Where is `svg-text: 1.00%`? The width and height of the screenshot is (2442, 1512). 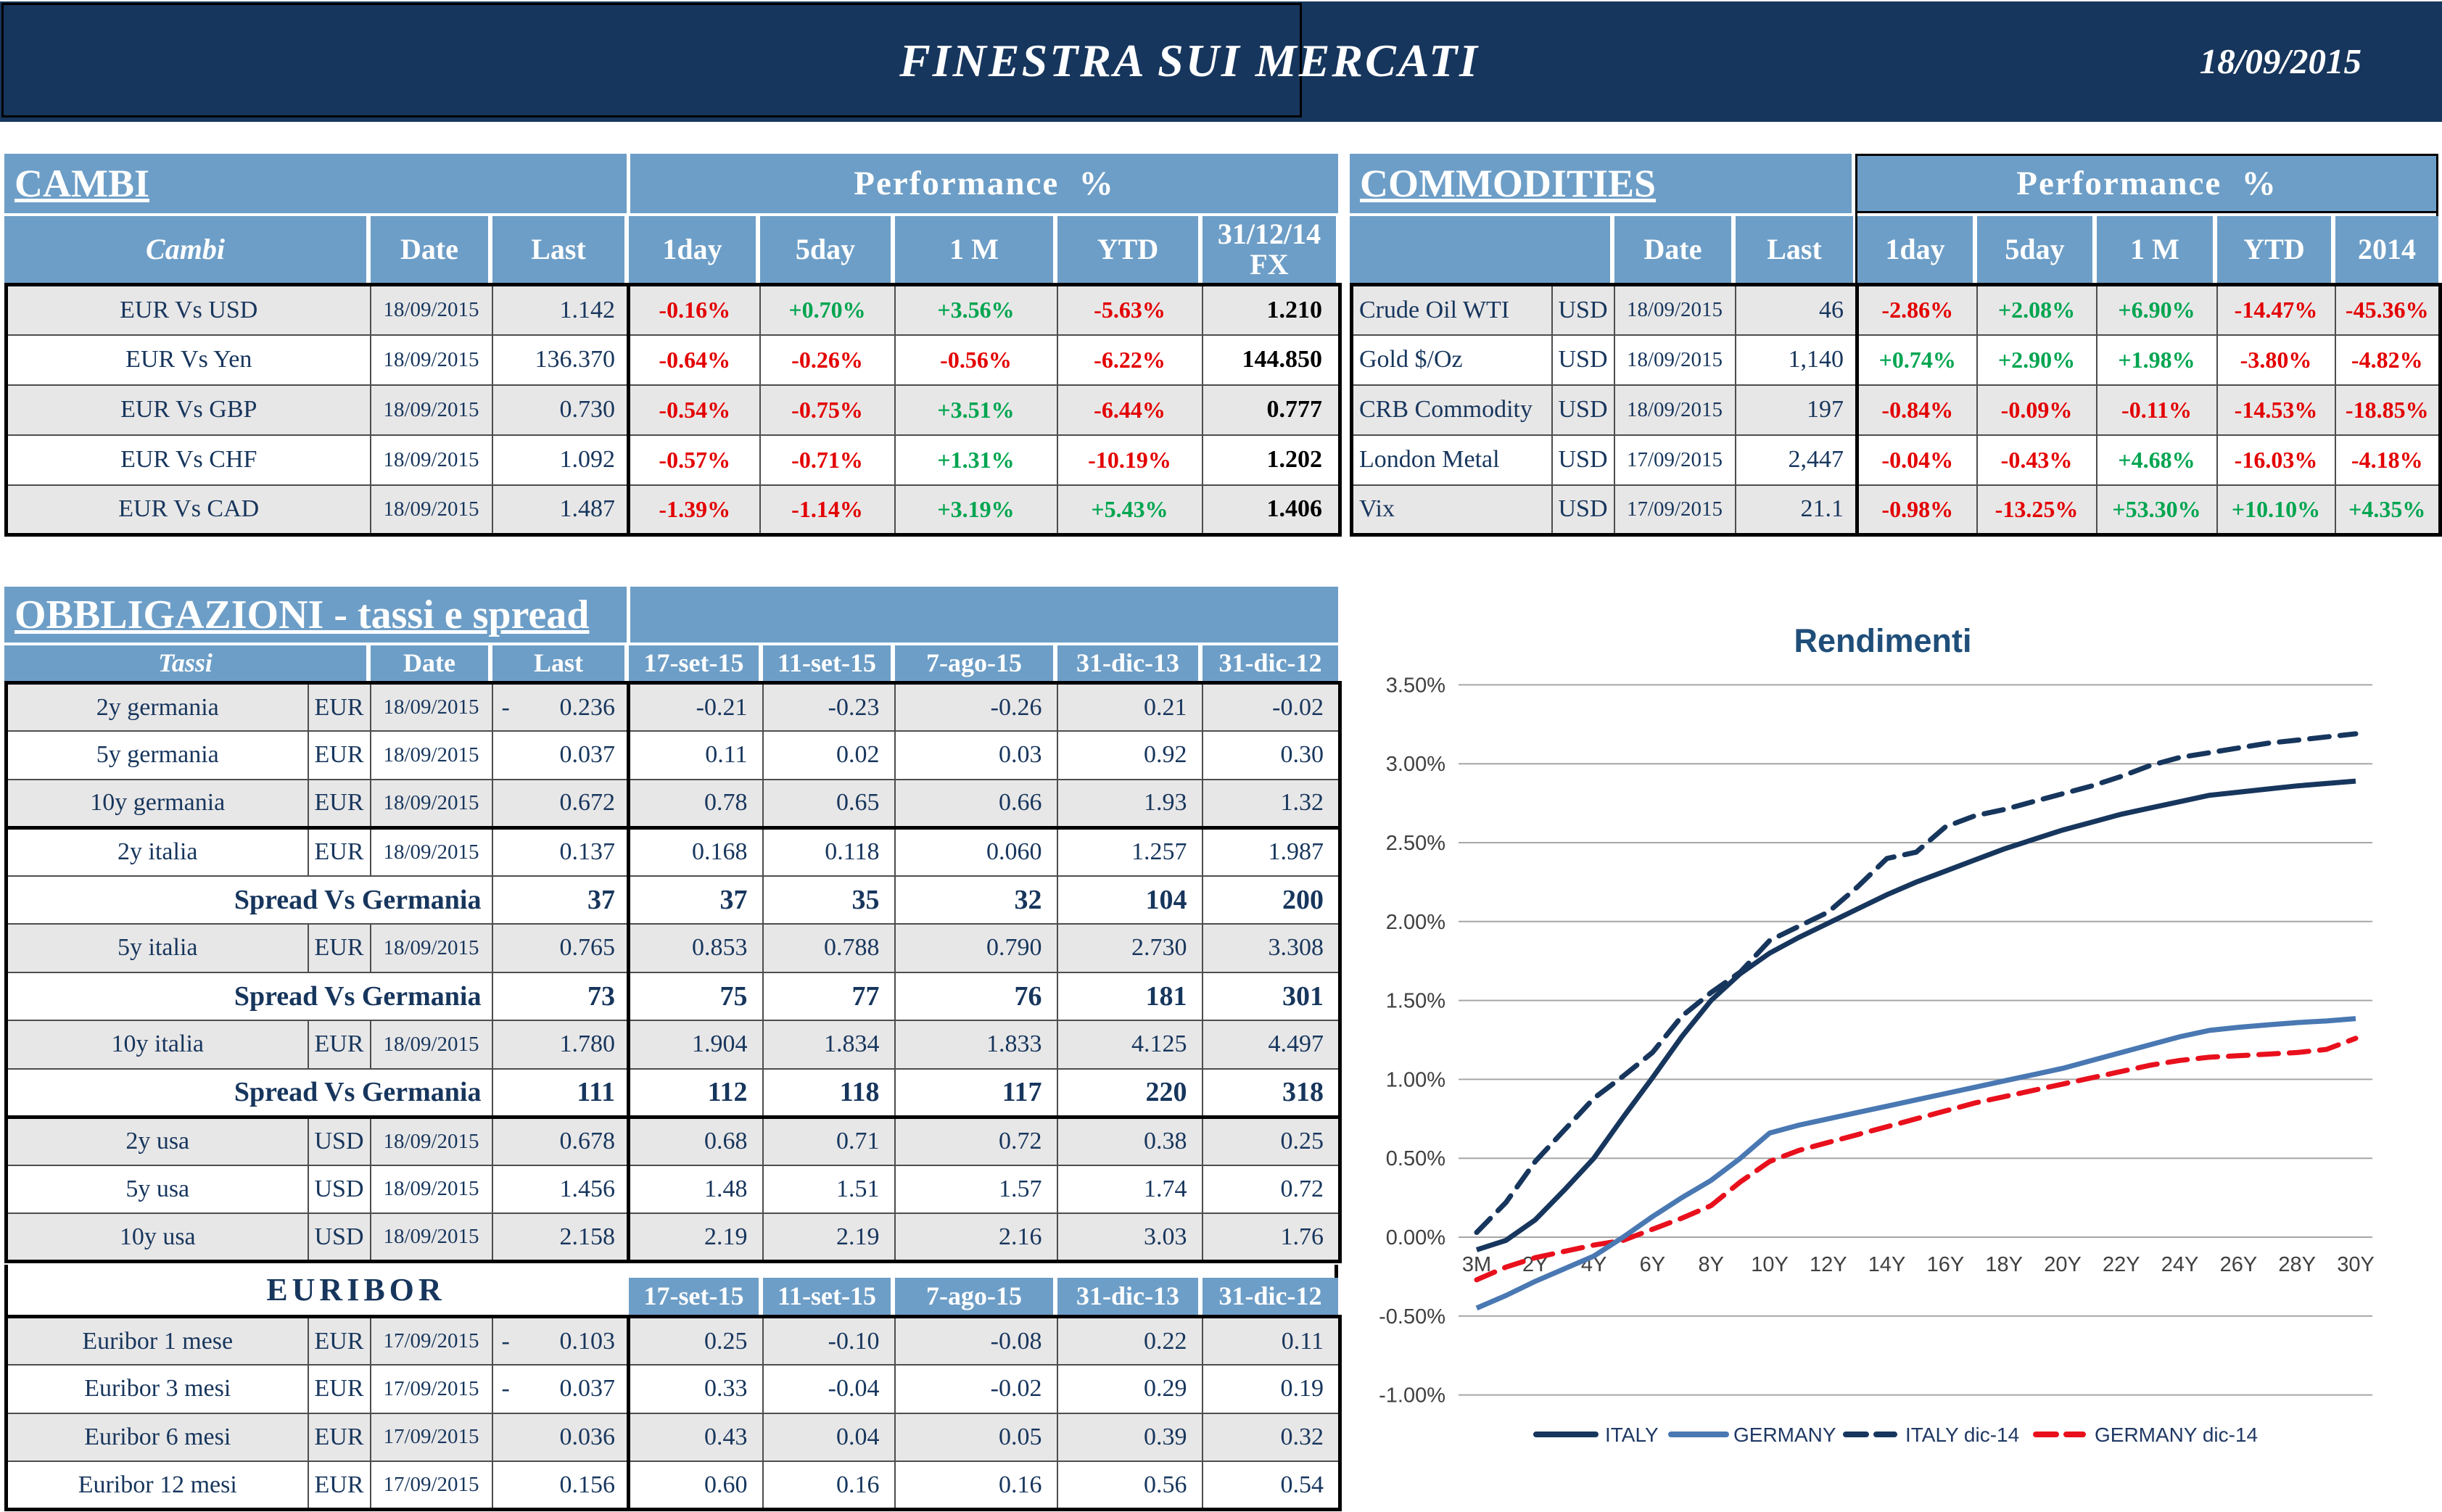
svg-text: 1.00% is located at coordinates (1415, 1079).